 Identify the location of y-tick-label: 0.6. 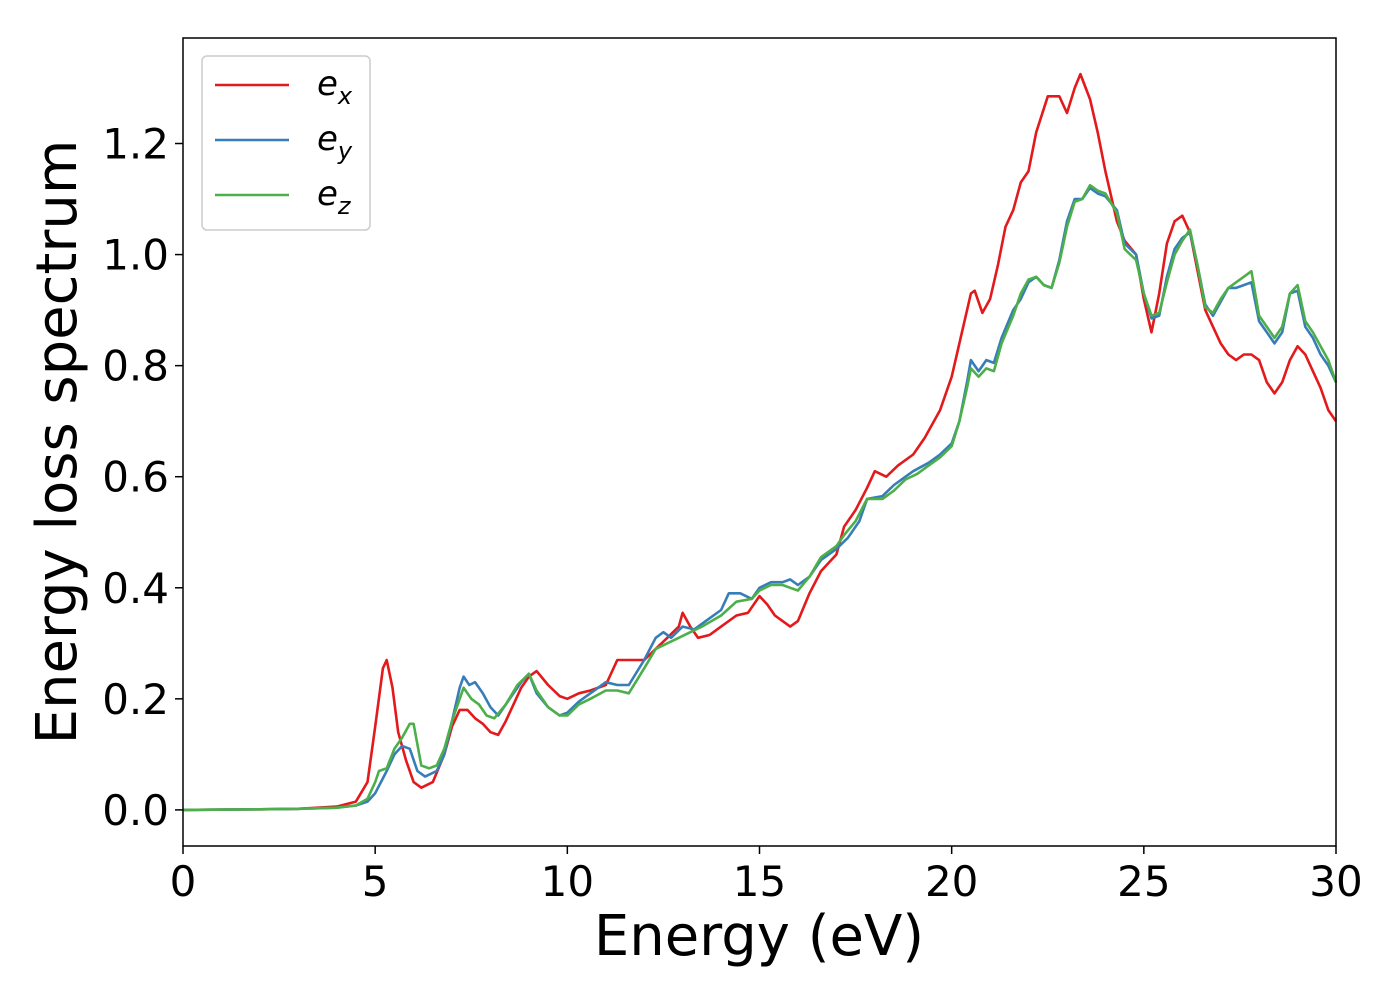
(135, 477).